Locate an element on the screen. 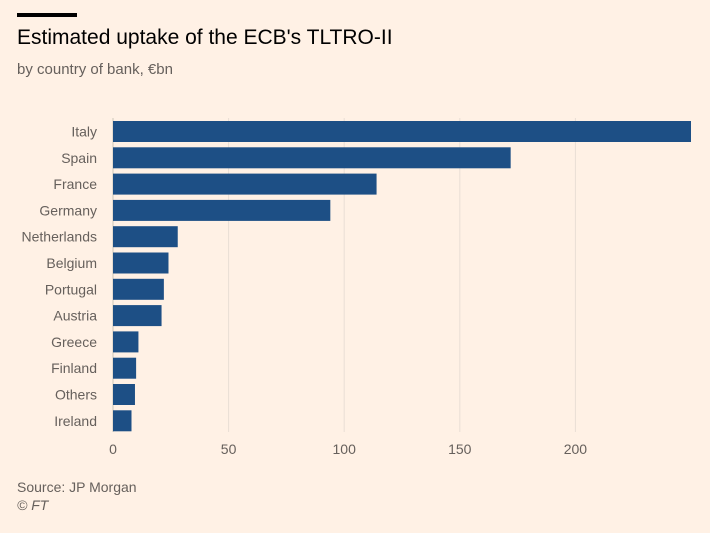  bar-belgium is located at coordinates (141, 263).